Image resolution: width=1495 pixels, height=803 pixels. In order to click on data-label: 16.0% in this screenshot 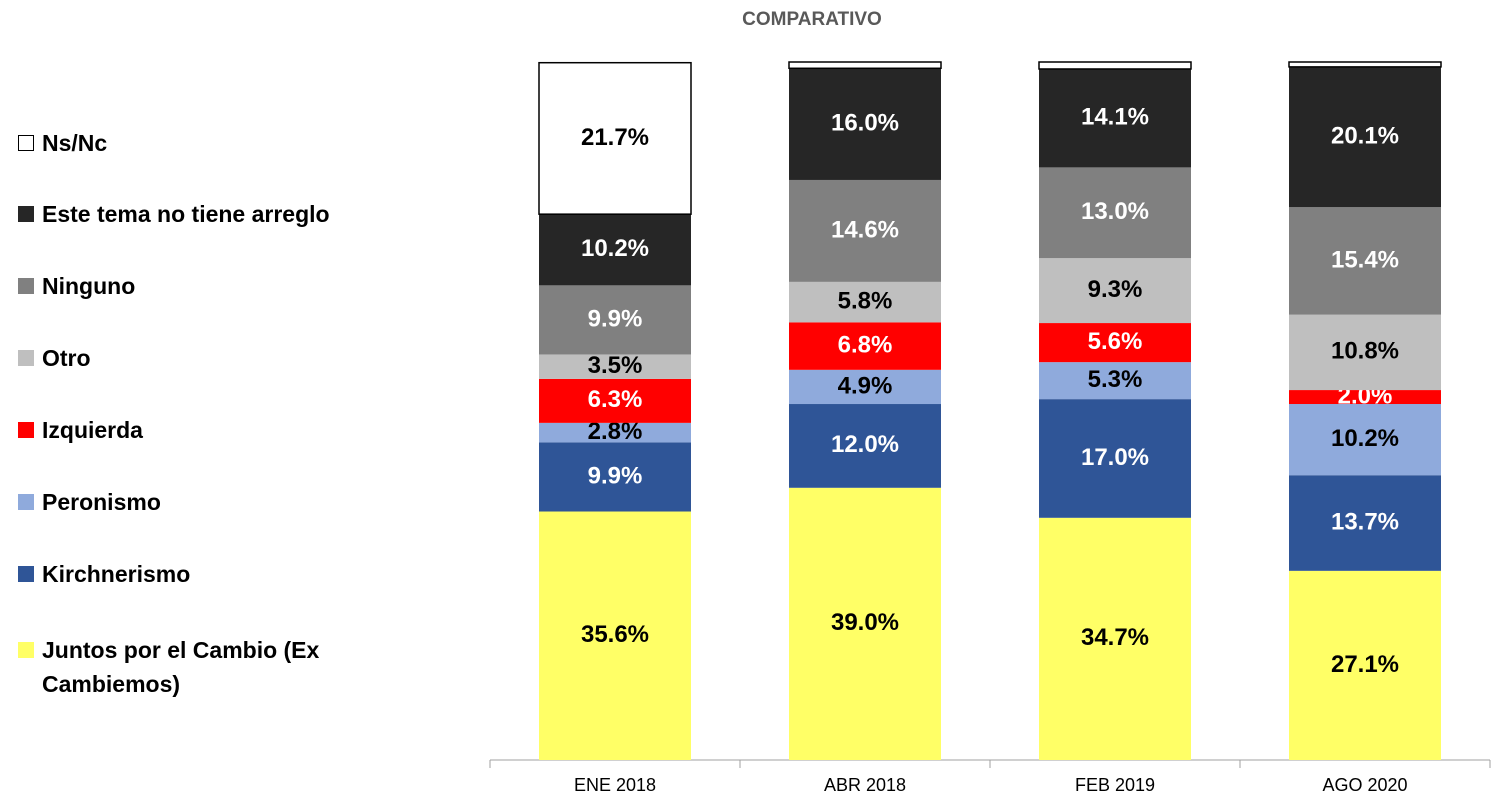, I will do `click(865, 122)`.